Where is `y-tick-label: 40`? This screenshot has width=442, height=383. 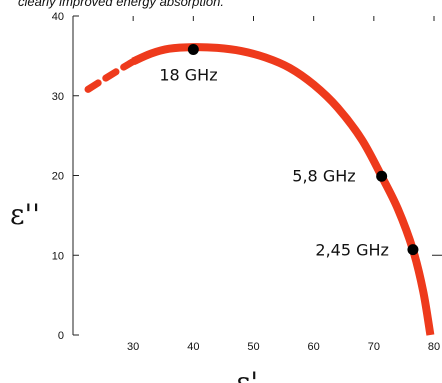
y-tick-label: 40 is located at coordinates (58, 17).